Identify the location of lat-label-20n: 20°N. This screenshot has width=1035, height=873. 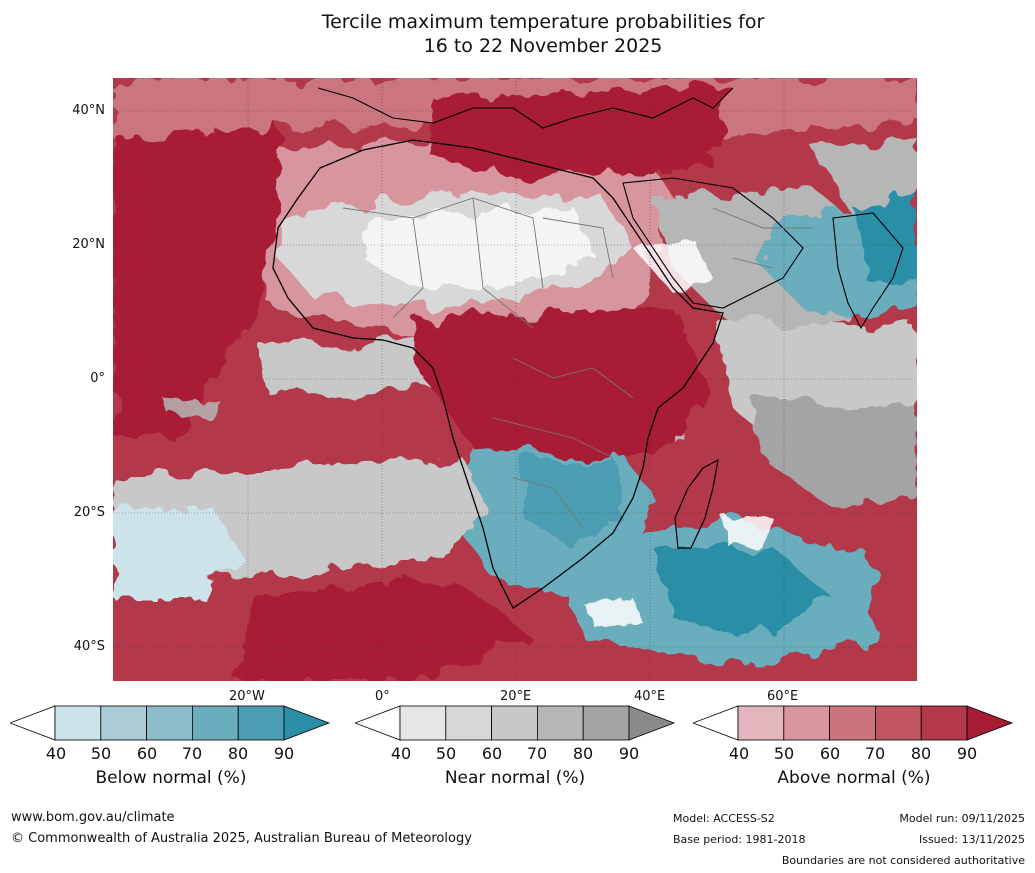
(88, 244).